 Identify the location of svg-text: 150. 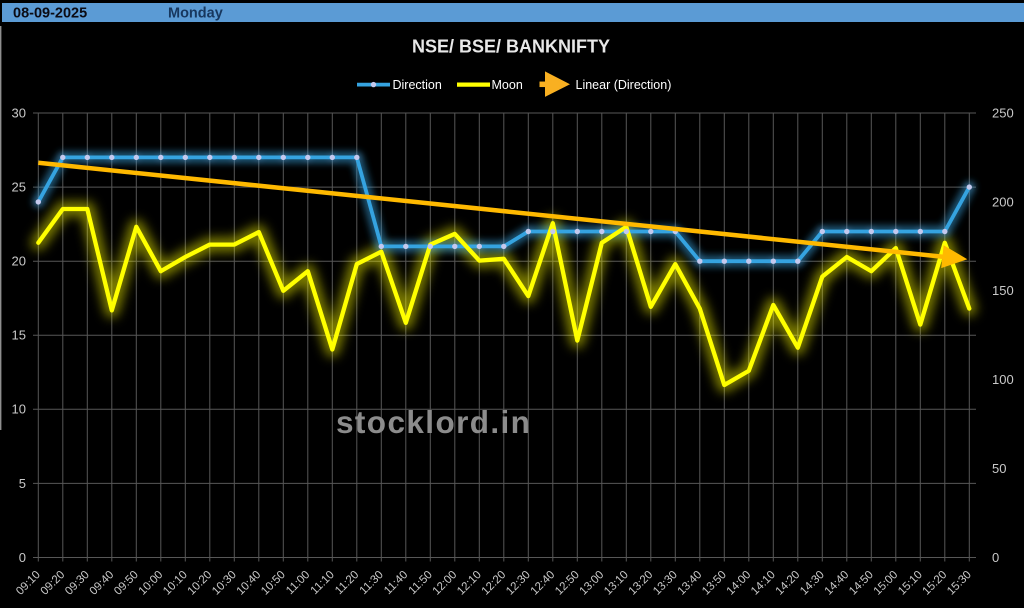
(1003, 290).